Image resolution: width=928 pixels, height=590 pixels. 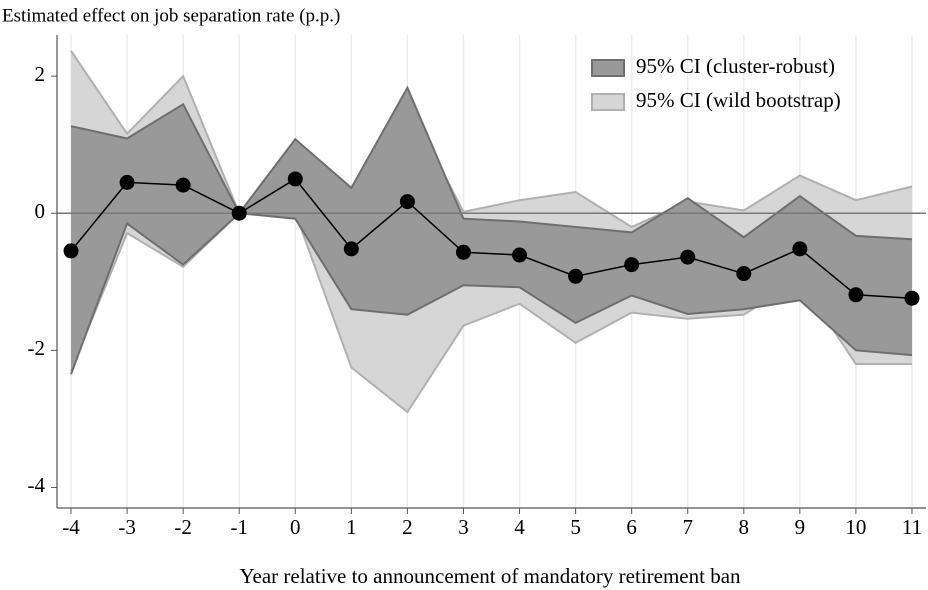 What do you see at coordinates (71, 527) in the screenshot?
I see `x-tick-label: -4` at bounding box center [71, 527].